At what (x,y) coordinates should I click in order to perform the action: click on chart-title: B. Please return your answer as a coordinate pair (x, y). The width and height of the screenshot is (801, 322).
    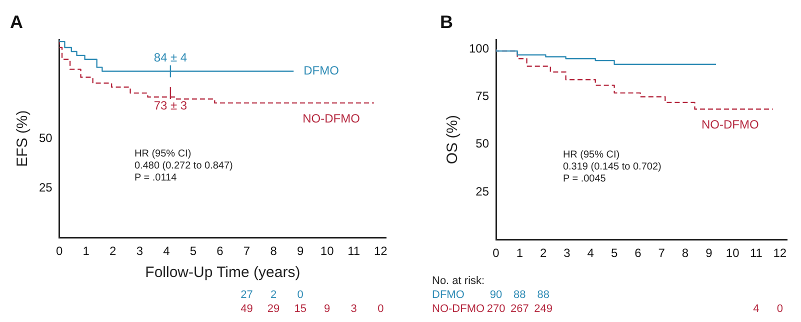
    Looking at the image, I should click on (446, 22).